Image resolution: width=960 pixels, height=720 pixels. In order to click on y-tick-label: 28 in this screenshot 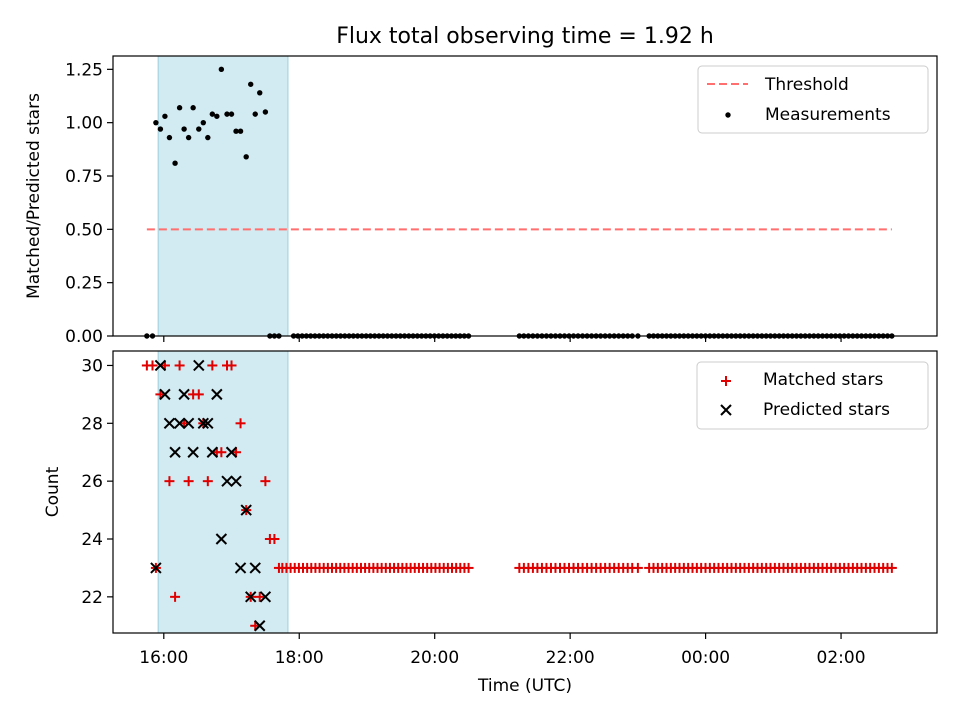, I will do `click(92, 424)`.